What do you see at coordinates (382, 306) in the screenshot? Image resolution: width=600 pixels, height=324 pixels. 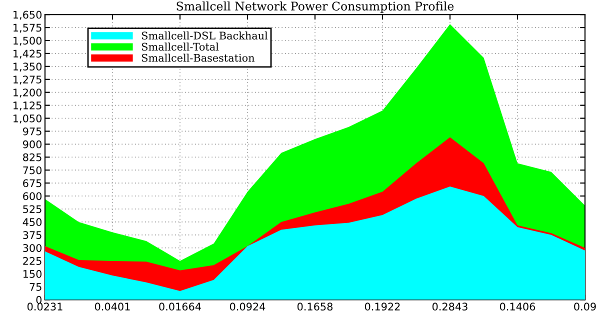 I see `x-tick-label: 0.1922` at bounding box center [382, 306].